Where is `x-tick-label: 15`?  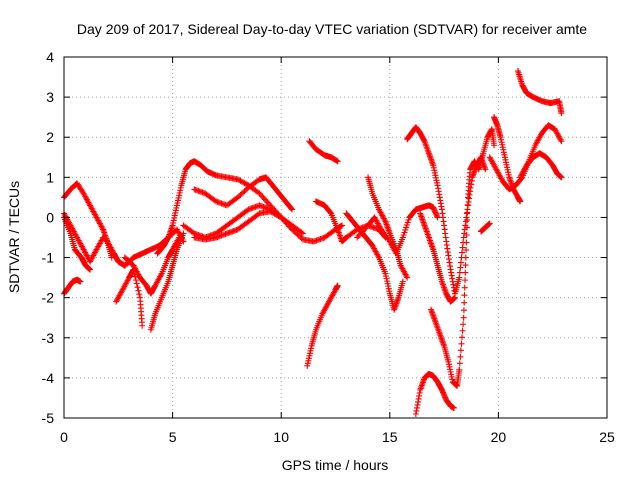
x-tick-label: 15 is located at coordinates (390, 437).